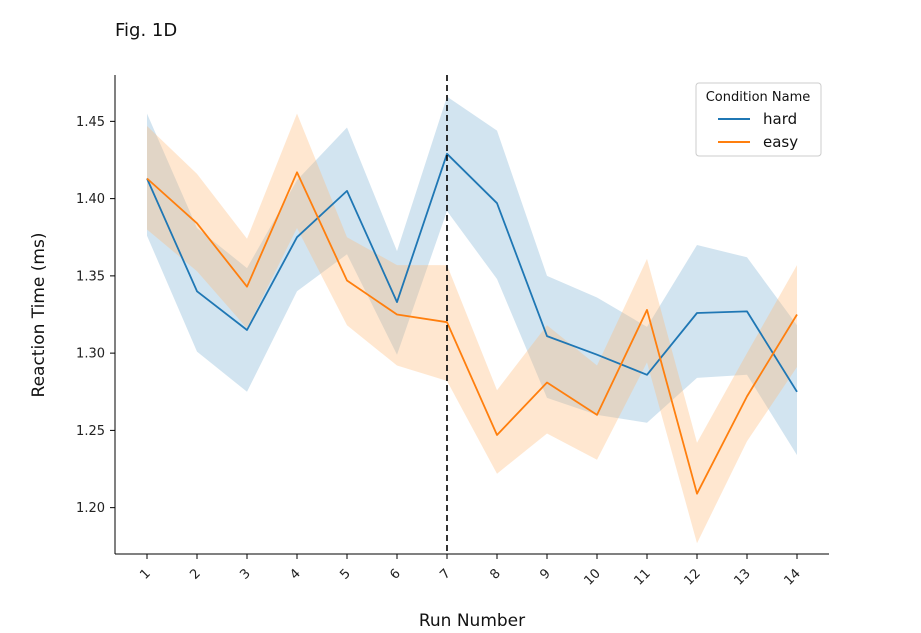 Image resolution: width=921 pixels, height=633 pixels. I want to click on x-axis-label: Run Number, so click(472, 621).